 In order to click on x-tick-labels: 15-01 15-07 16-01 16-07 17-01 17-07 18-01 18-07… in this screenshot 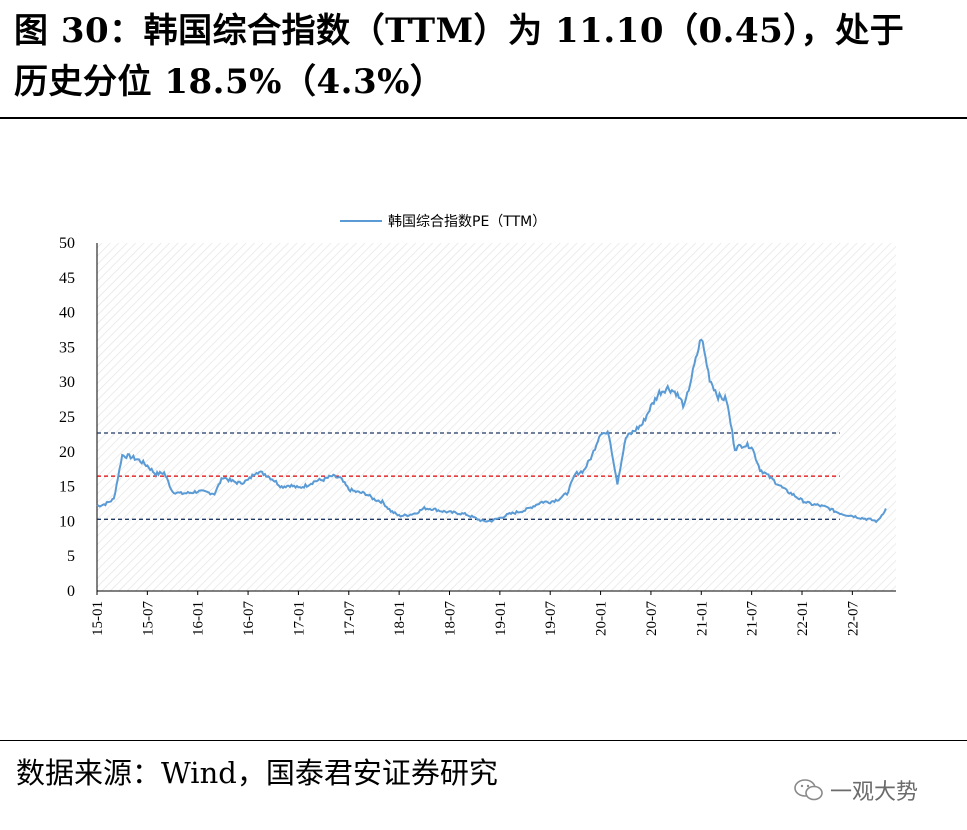, I will do `click(475, 613)`.